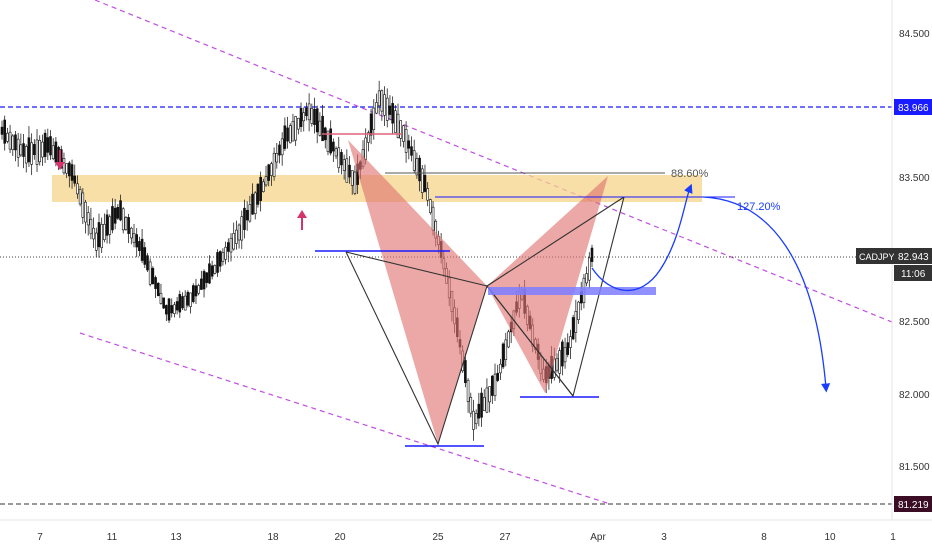 The image size is (932, 555). Describe the element at coordinates (913, 257) in the screenshot. I see `last-price-tag-text: 82.943` at that location.